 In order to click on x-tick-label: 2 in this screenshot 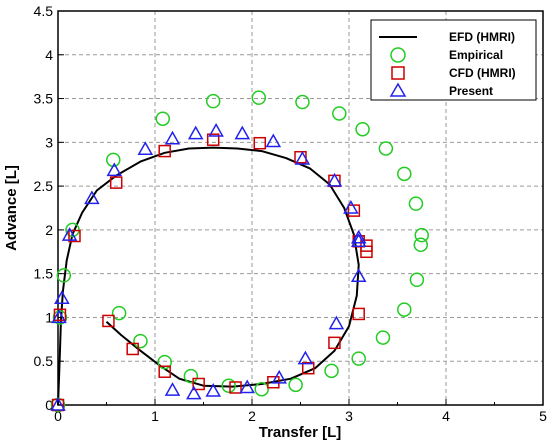, I will do `click(252, 416)`.